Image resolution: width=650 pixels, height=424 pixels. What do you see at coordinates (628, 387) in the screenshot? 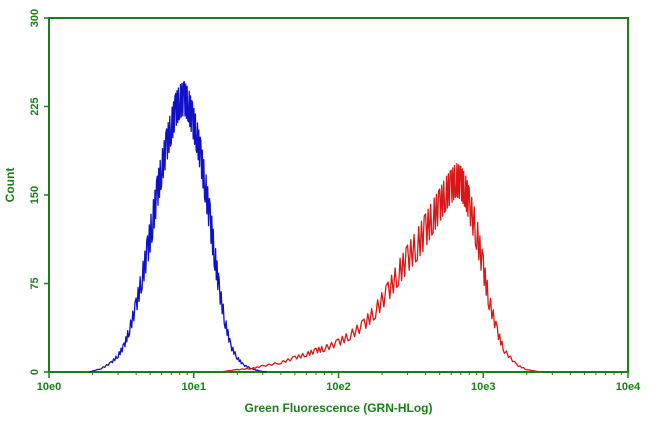
I see `x-tick-label: 10e4` at bounding box center [628, 387].